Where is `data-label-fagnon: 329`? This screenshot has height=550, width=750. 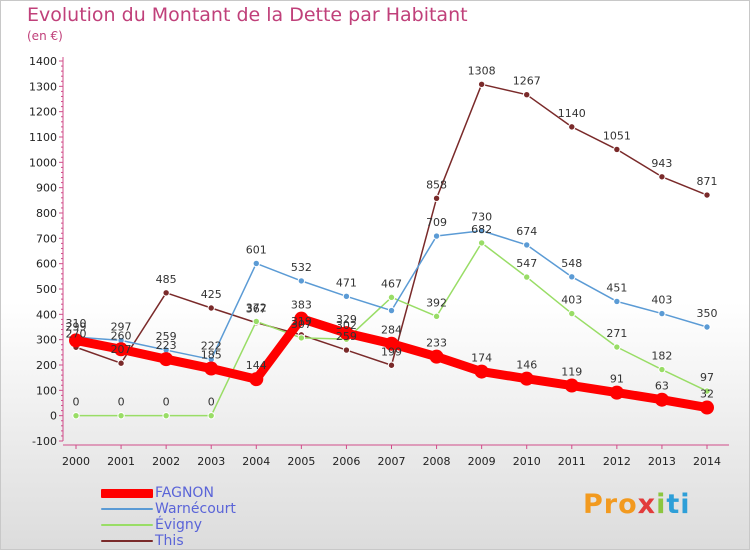 data-label-fagnon: 329 is located at coordinates (346, 319).